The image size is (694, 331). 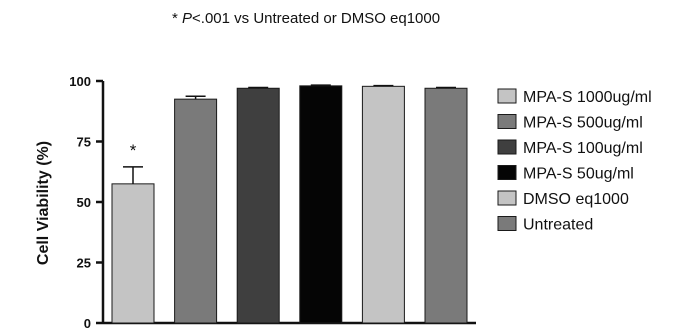 I want to click on y-tick-label: 100, so click(x=80, y=81).